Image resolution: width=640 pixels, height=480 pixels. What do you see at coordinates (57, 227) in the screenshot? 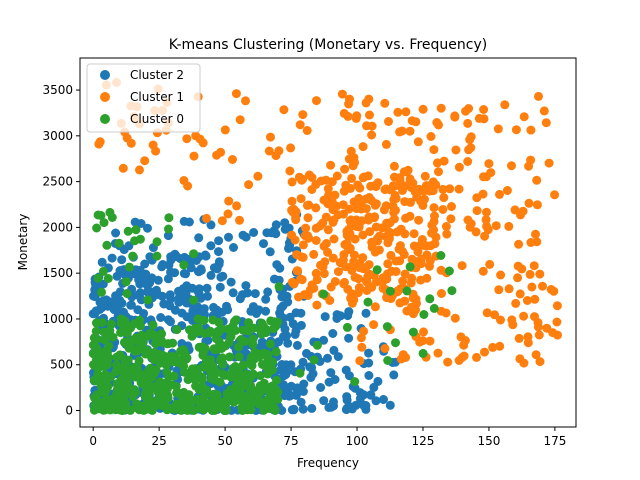
I see `y-tick-label: 2000` at bounding box center [57, 227].